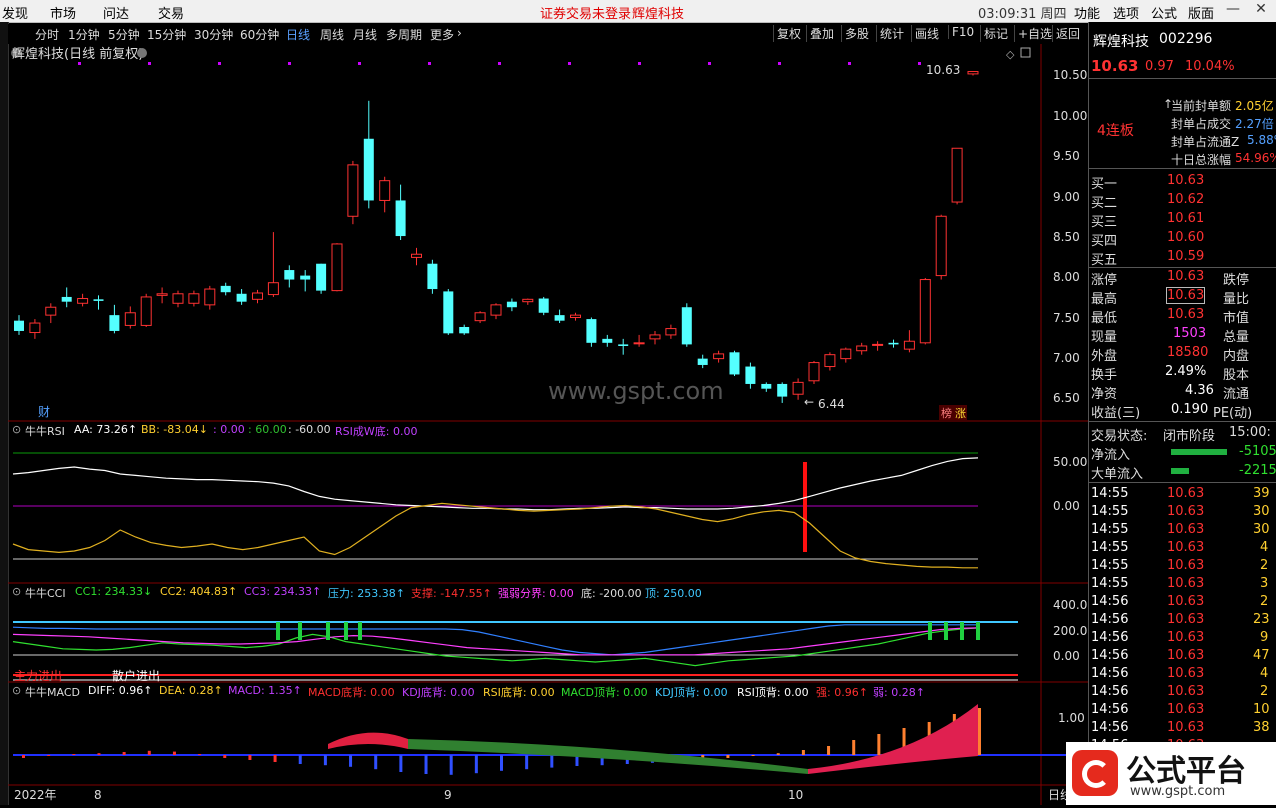  I want to click on rsi-c2: : 60.00, so click(267, 429).